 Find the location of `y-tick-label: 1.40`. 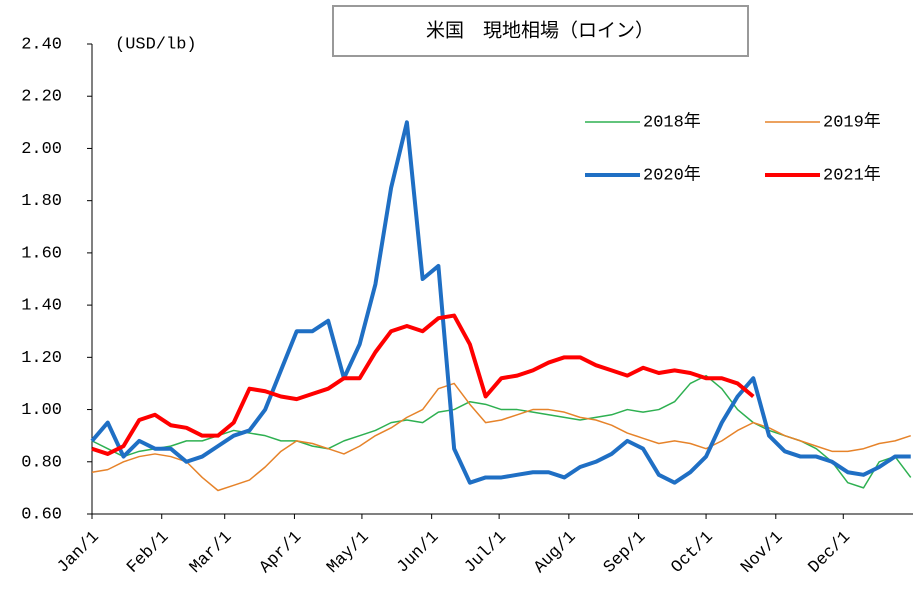

y-tick-label: 1.40 is located at coordinates (41, 306).